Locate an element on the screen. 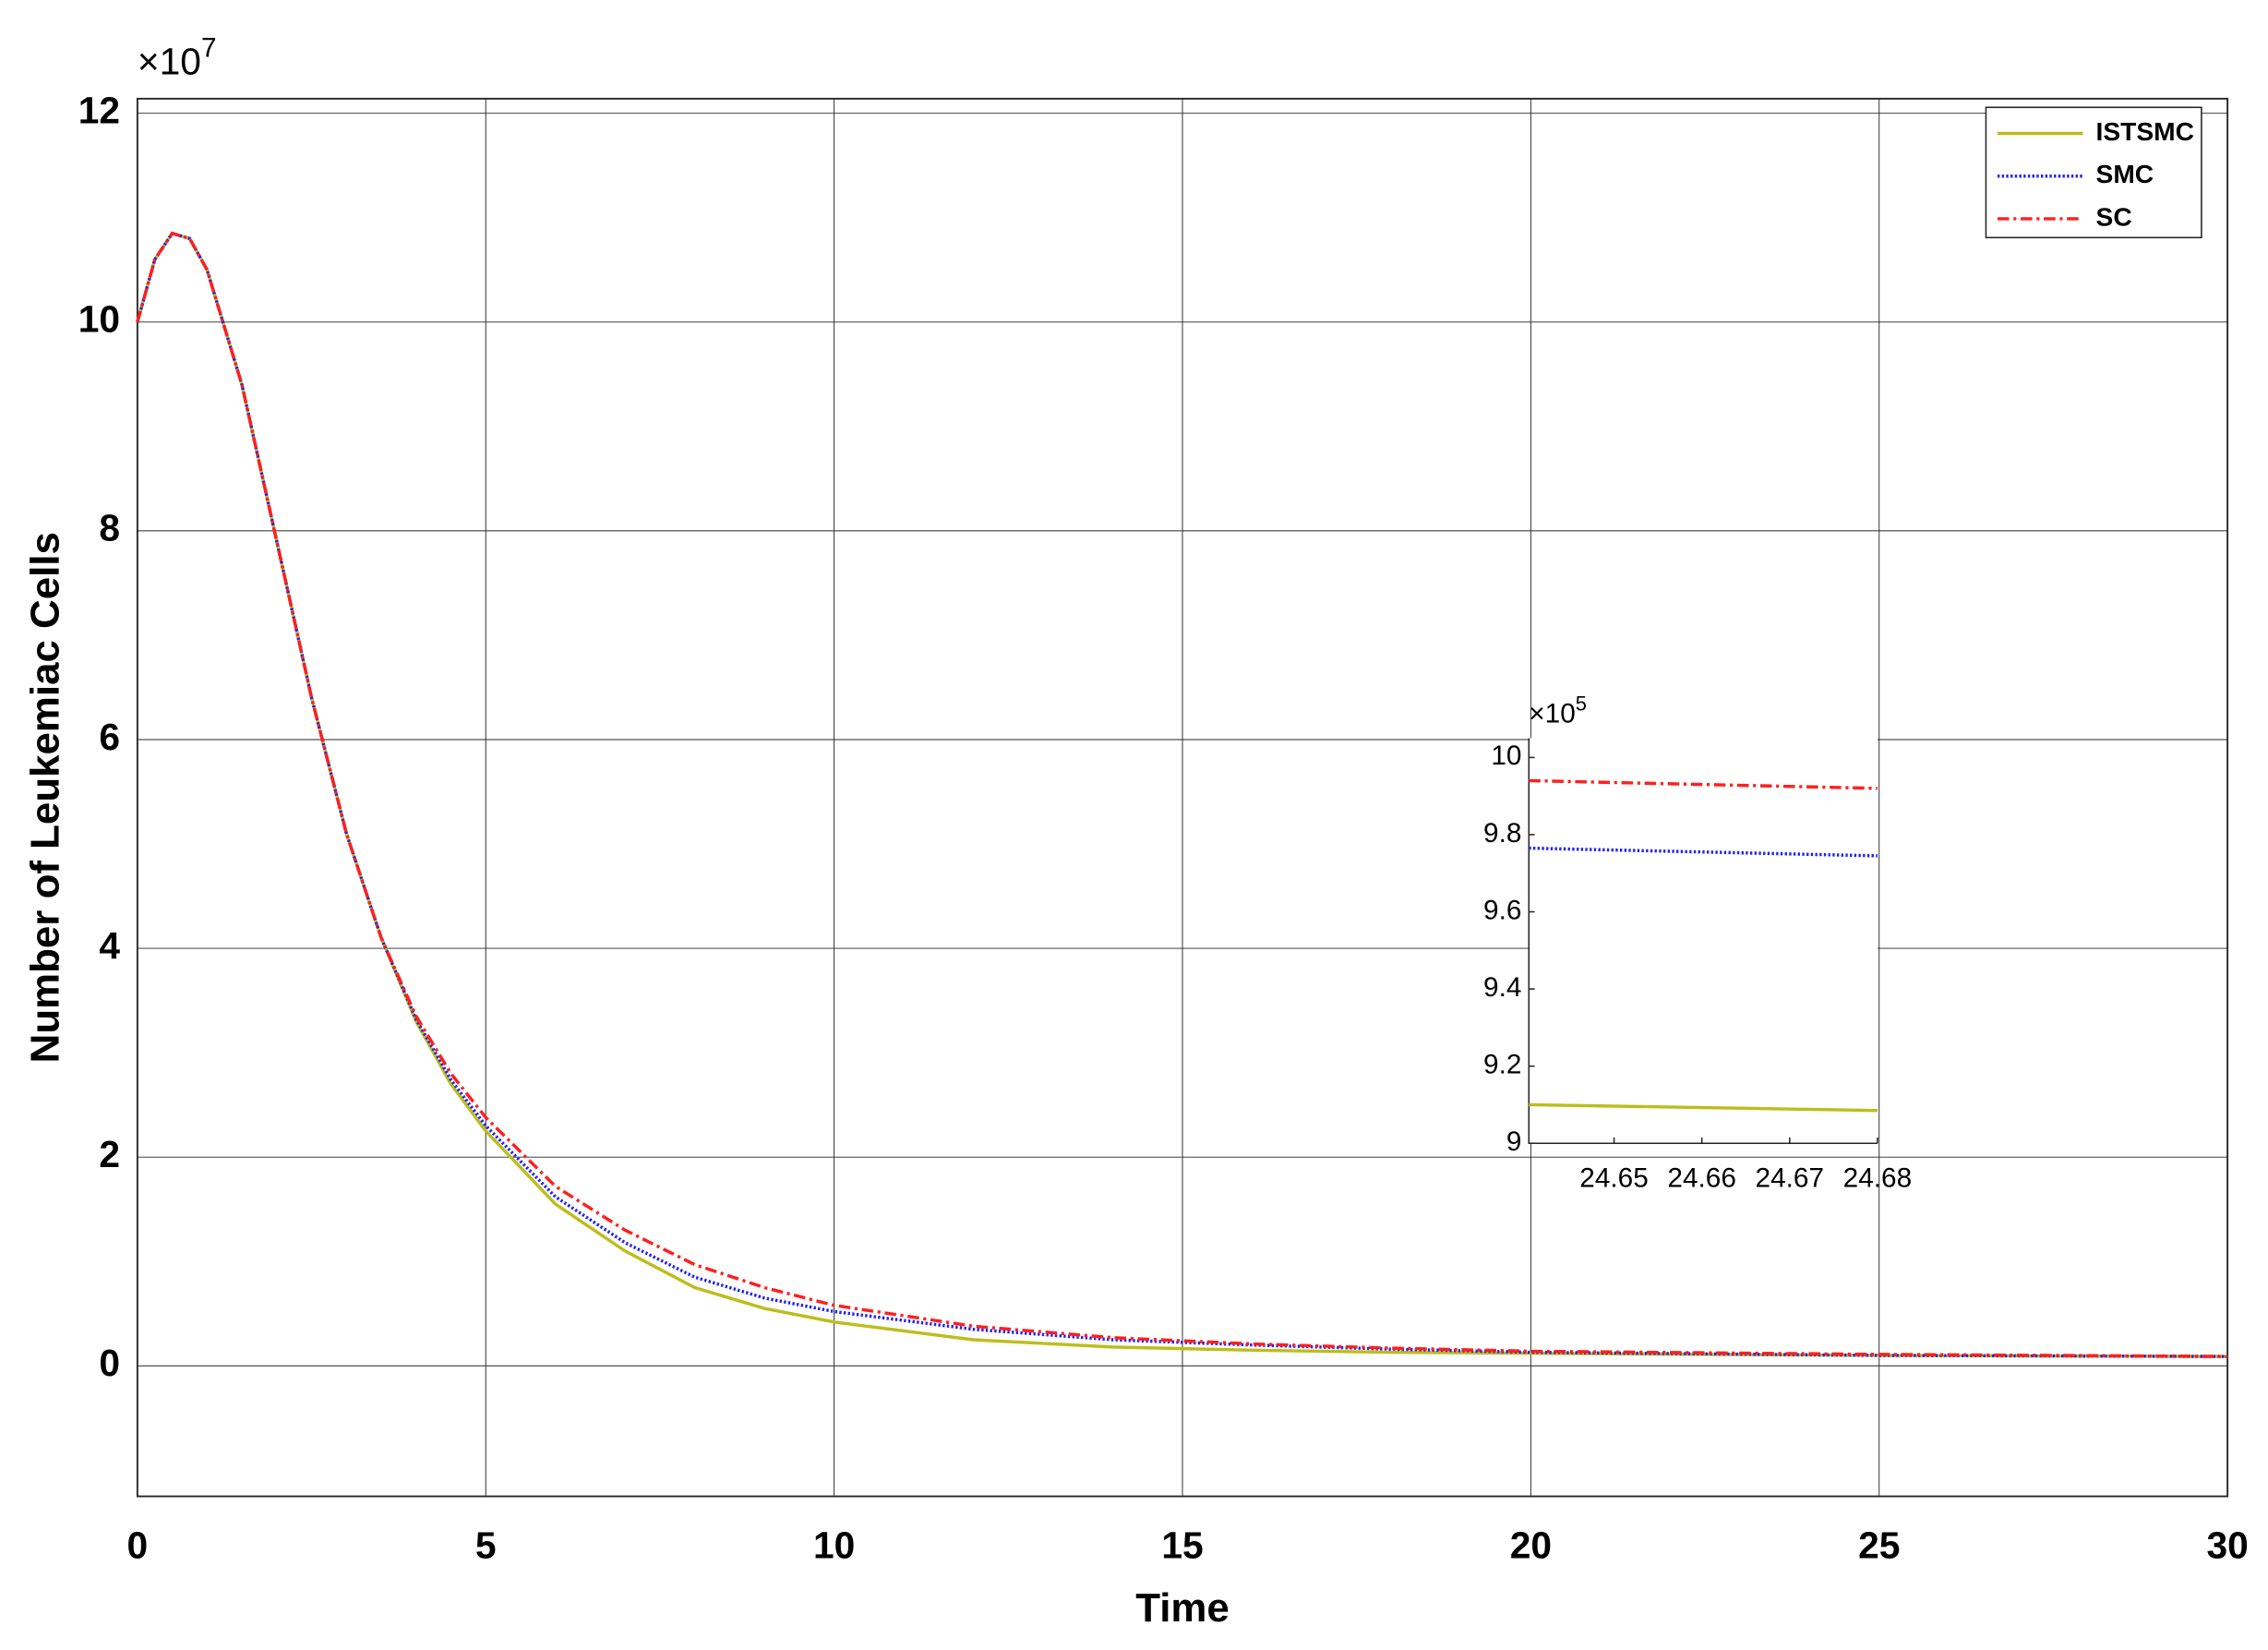 The width and height of the screenshot is (2268, 1650). x-tick-label: 25 is located at coordinates (1879, 1545).